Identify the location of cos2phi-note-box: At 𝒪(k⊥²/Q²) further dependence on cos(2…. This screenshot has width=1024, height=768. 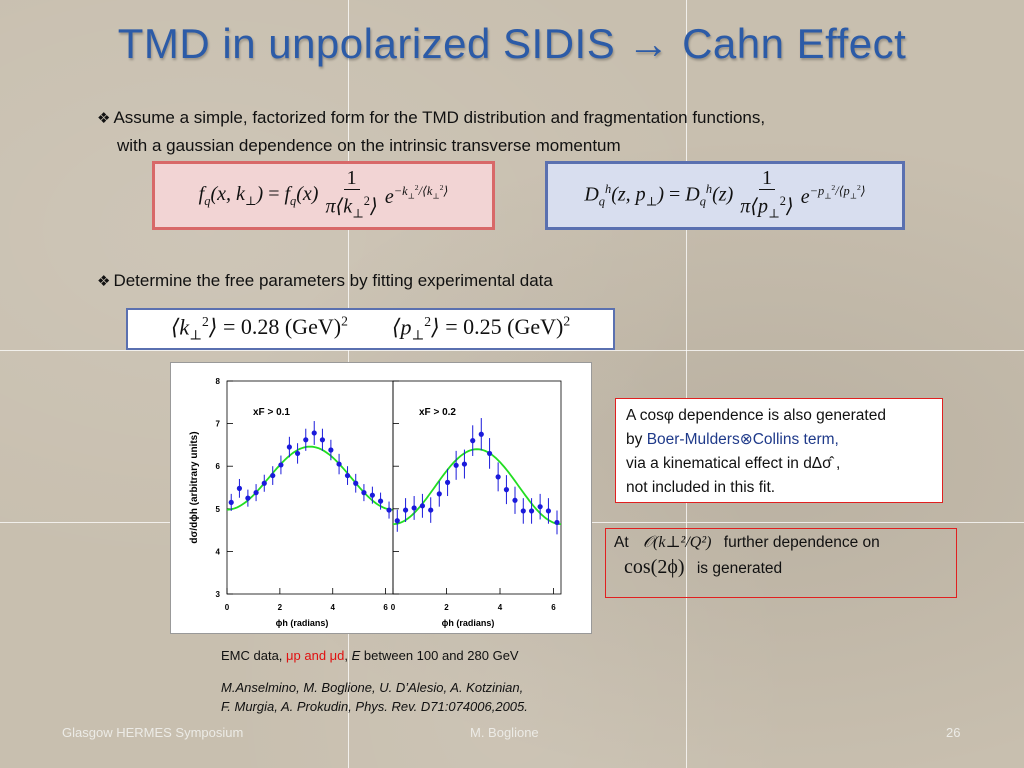
(781, 563).